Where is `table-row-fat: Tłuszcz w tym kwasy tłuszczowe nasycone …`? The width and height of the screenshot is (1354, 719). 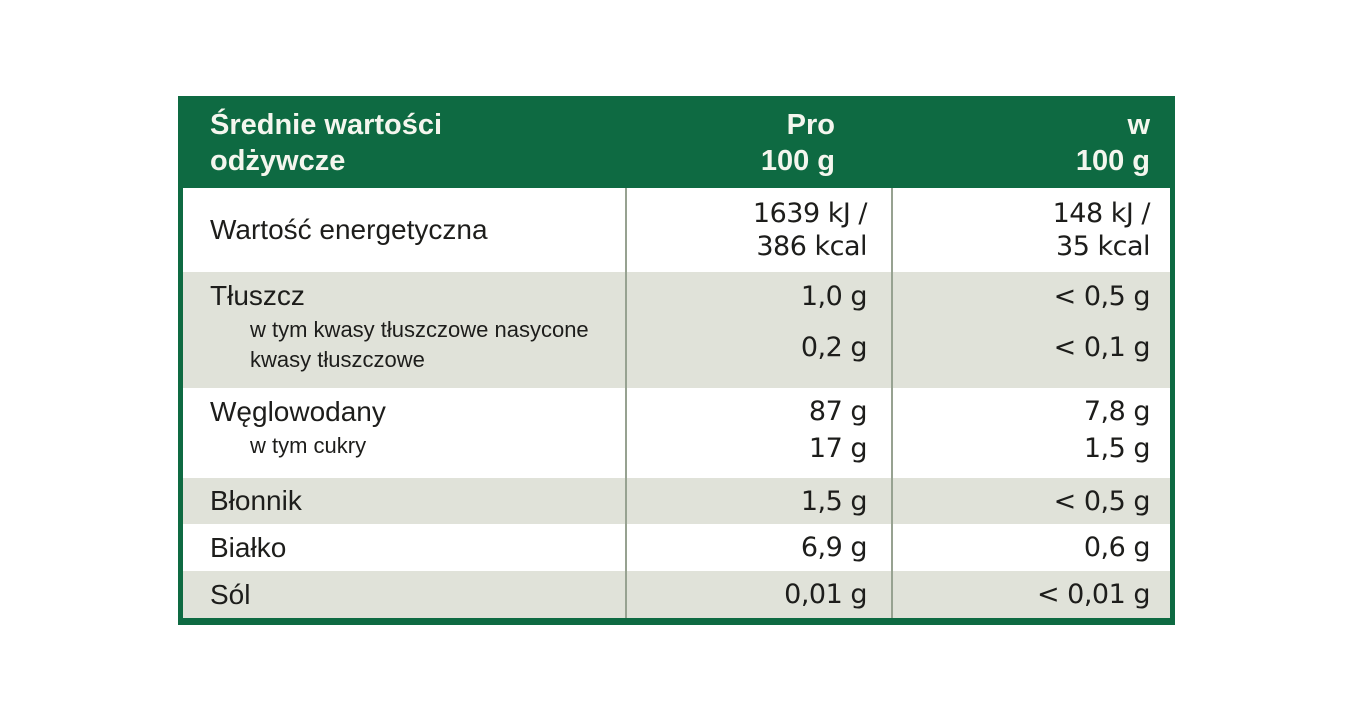
table-row-fat: Tłuszcz w tym kwasy tłuszczowe nasycone … is located at coordinates (676, 330).